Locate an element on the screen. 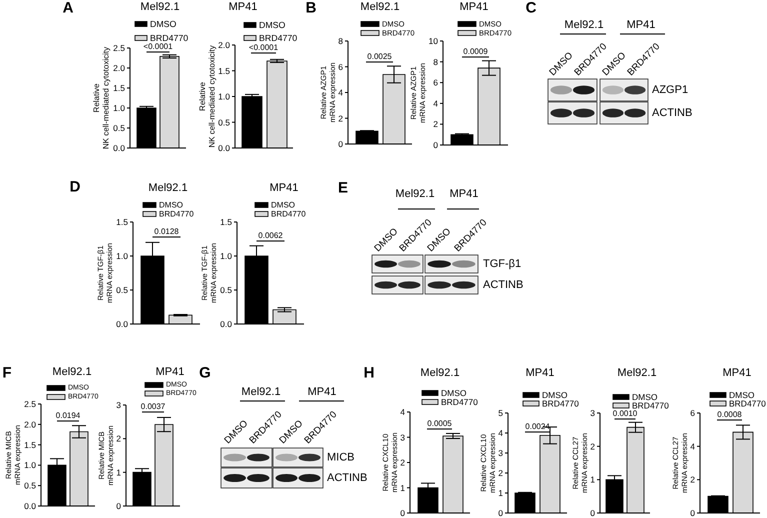  text: MICB is located at coordinates (340, 458).